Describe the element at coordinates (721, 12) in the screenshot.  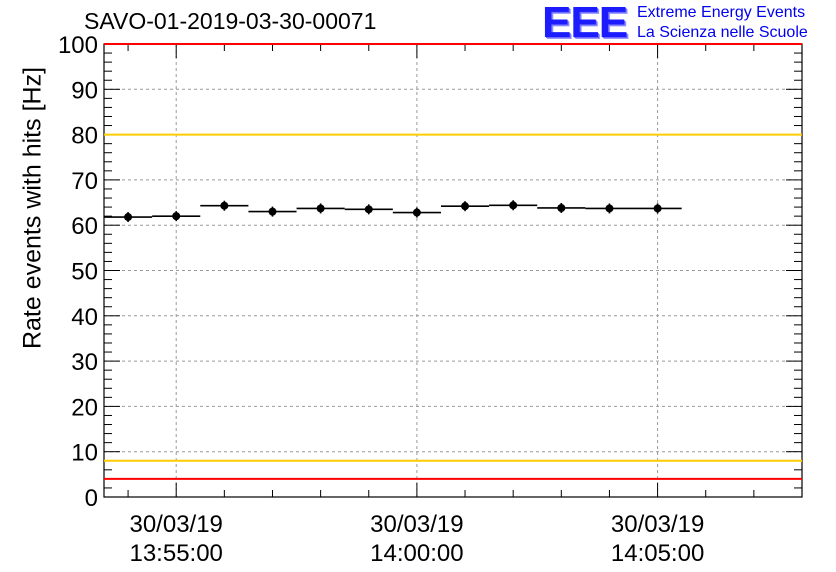
I see `logo-caption-line1: Extreme Energy Events` at that location.